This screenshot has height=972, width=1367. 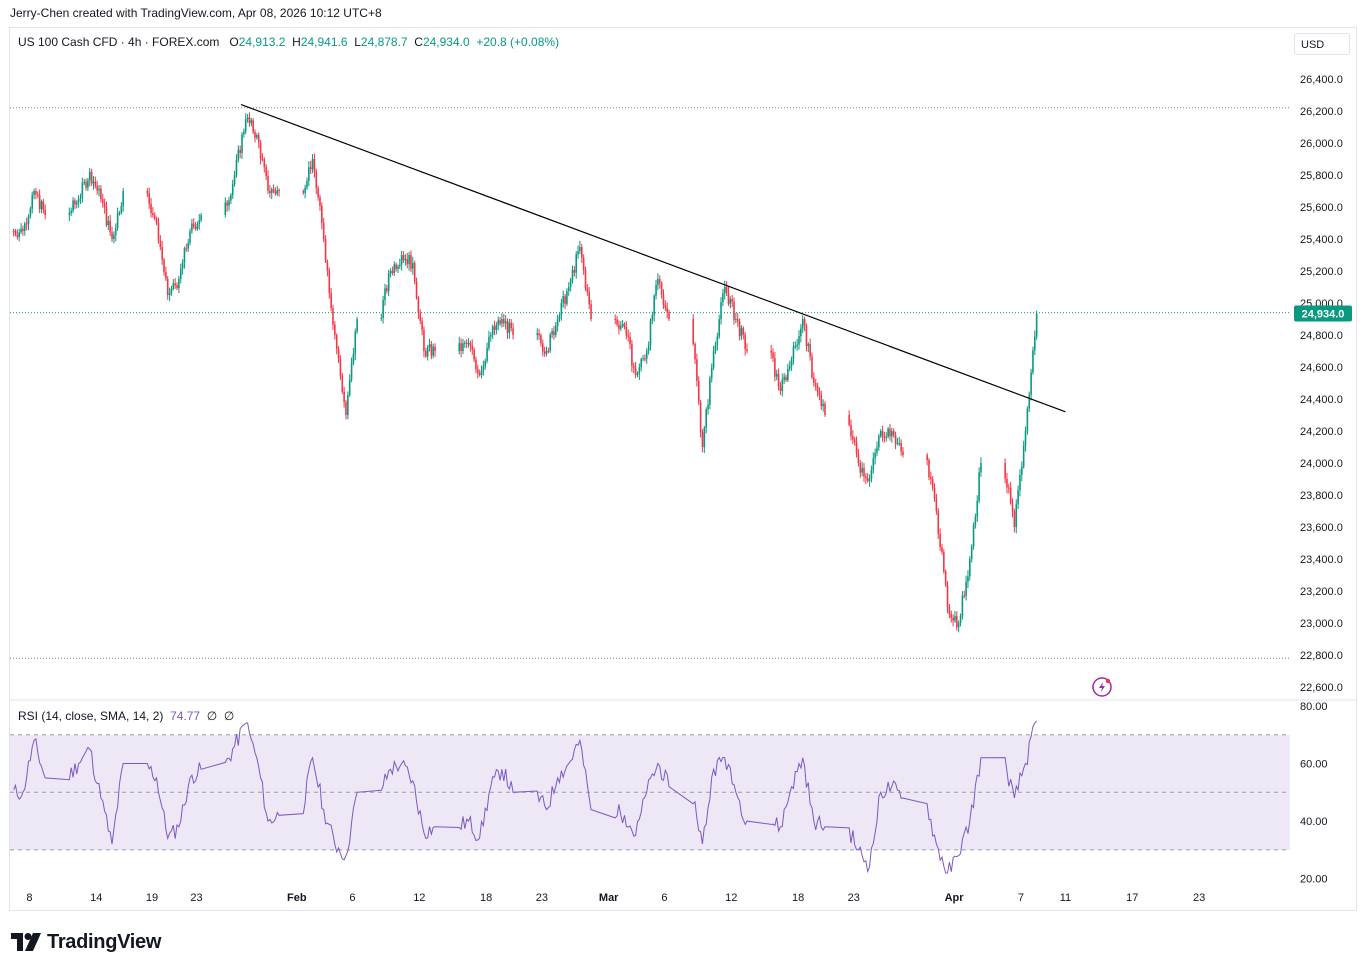 I want to click on price-tick-label: 24,200.0, so click(x=1321, y=432).